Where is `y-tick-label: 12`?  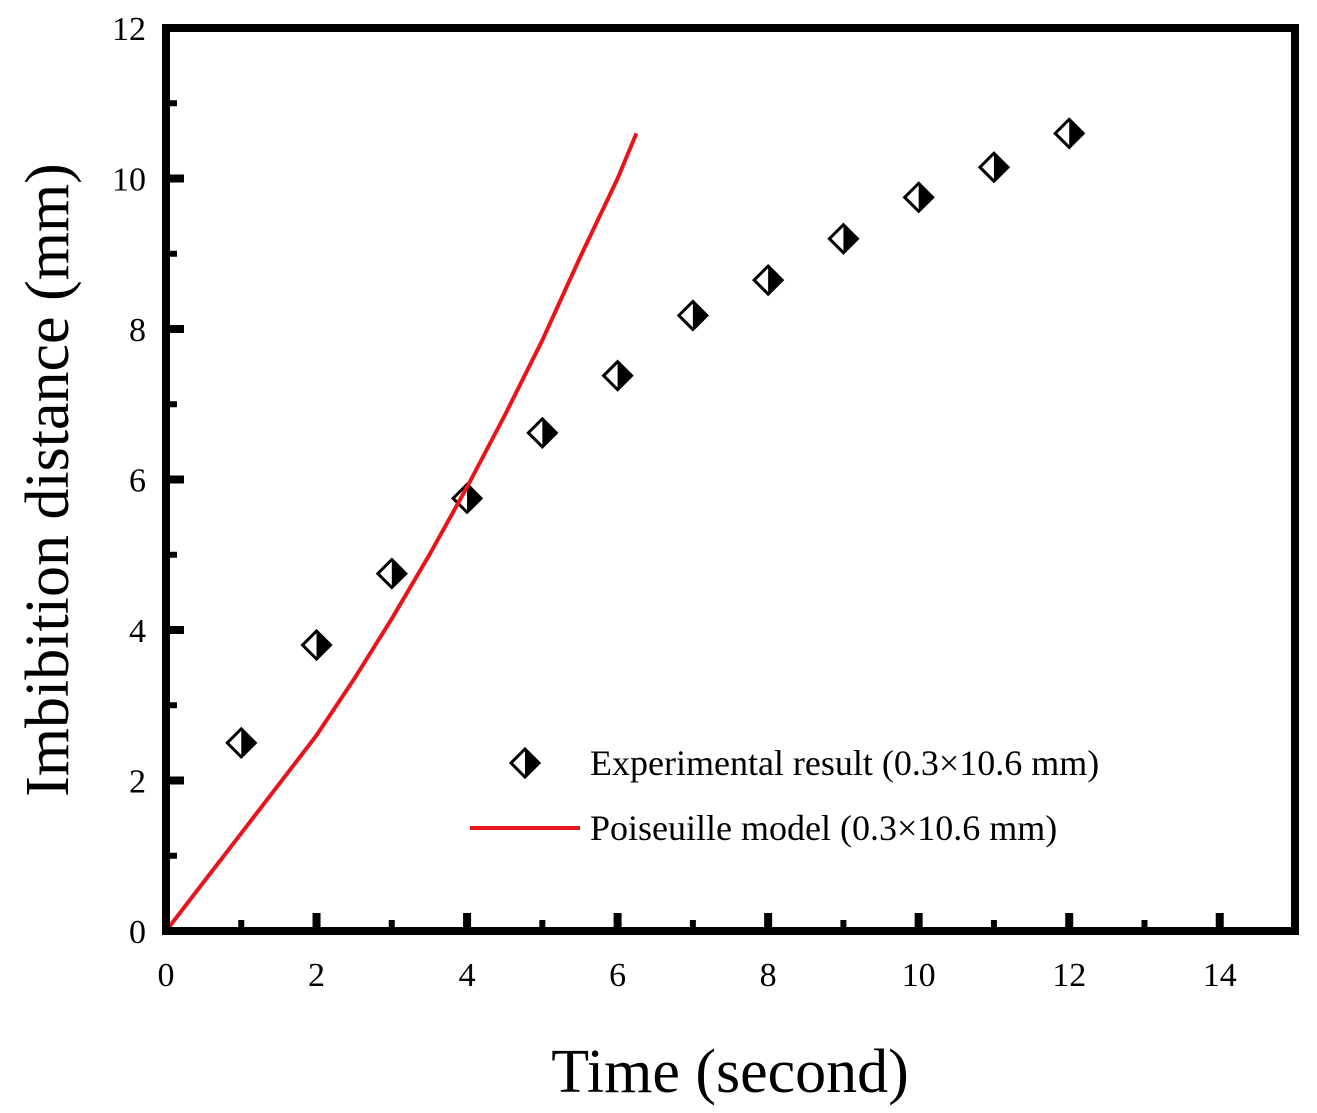
y-tick-label: 12 is located at coordinates (129, 29).